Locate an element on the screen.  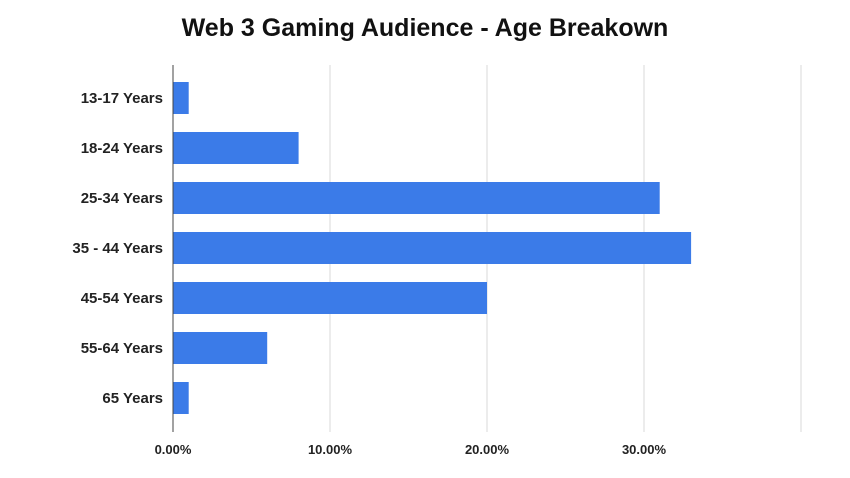
bar-55-64years is located at coordinates (220, 348).